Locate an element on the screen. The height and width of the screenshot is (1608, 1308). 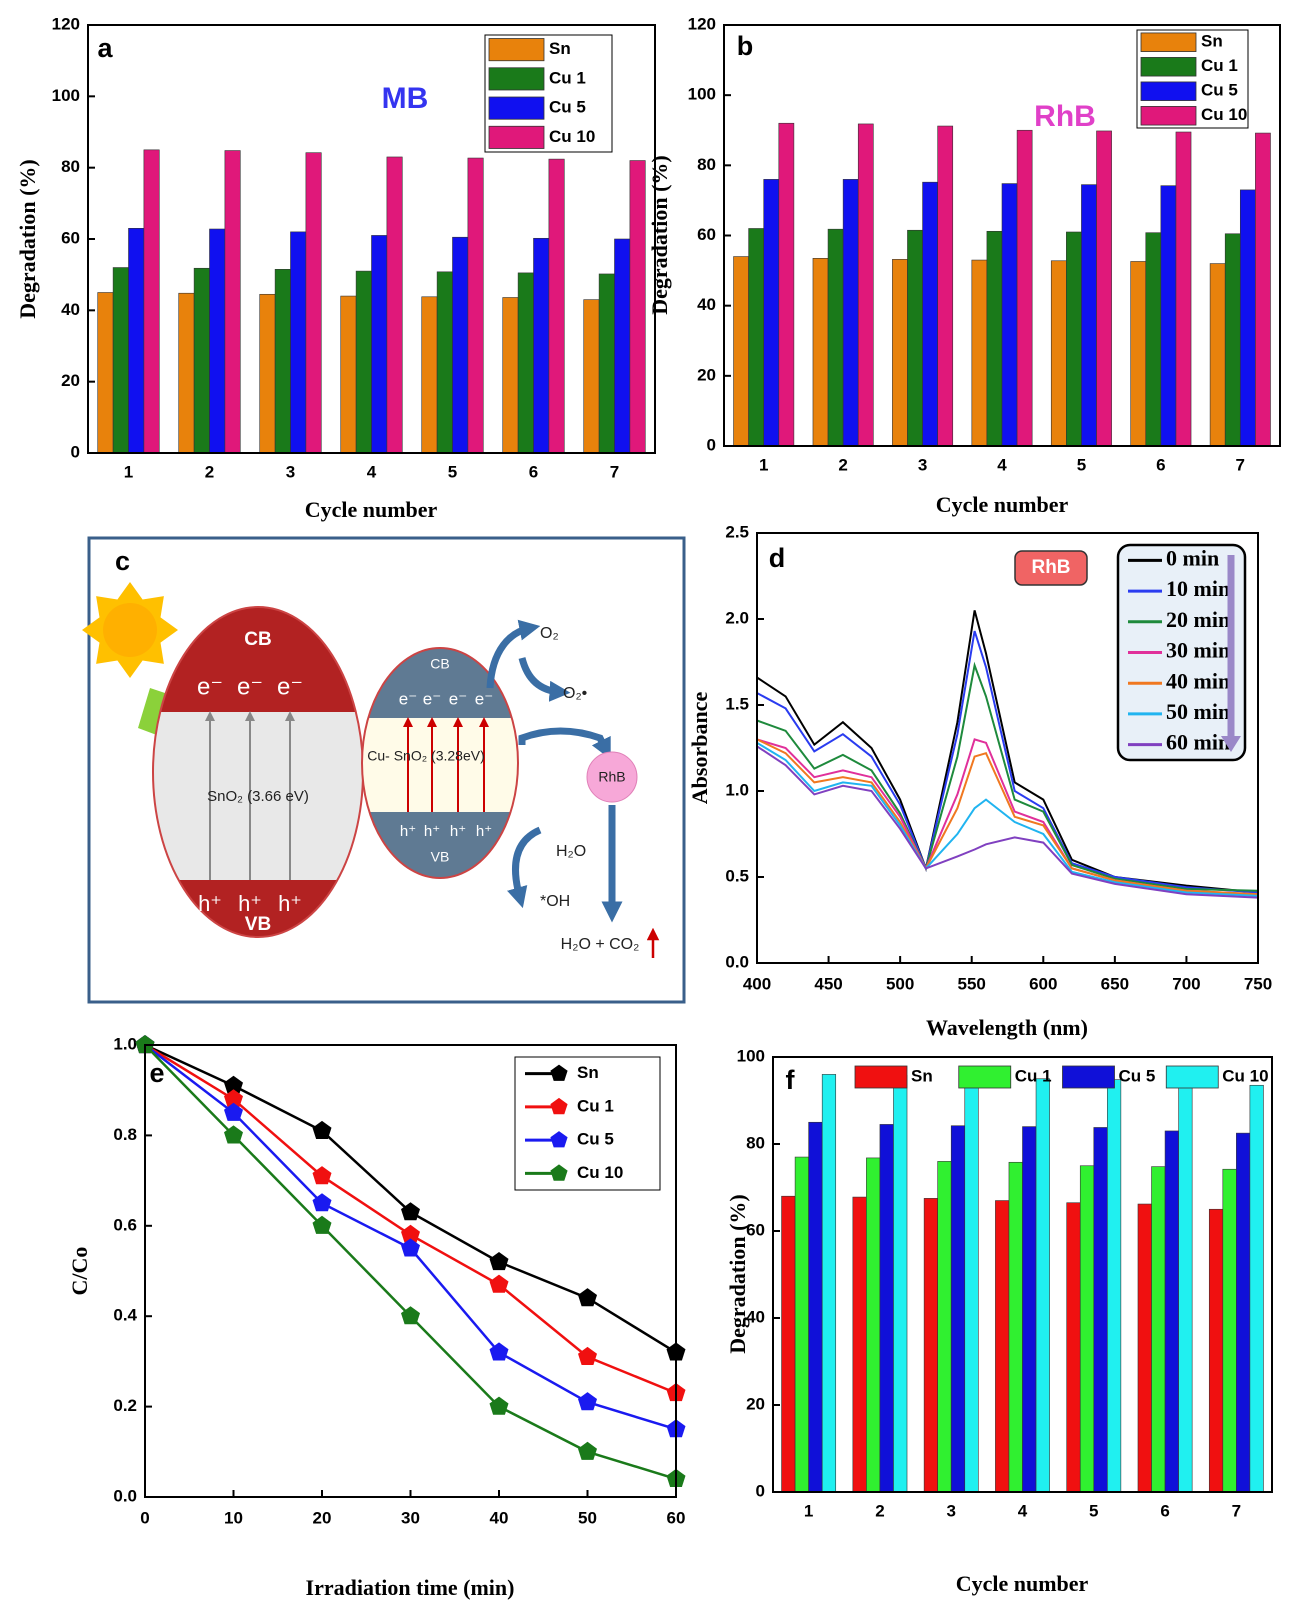
y-tick-label: 120 is located at coordinates (66, 23).